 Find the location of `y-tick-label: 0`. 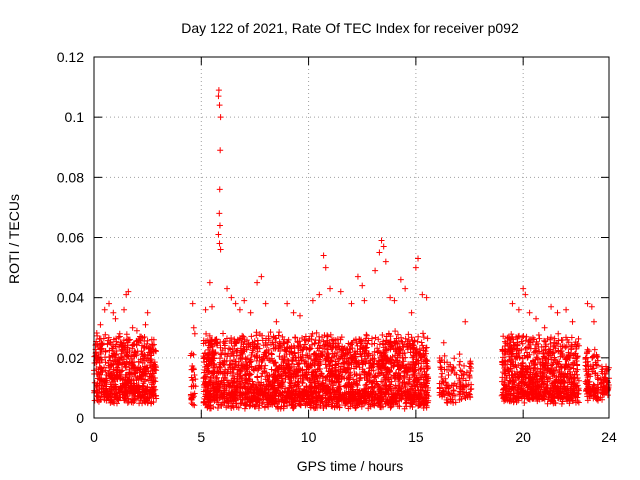

y-tick-label: 0 is located at coordinates (80, 418).